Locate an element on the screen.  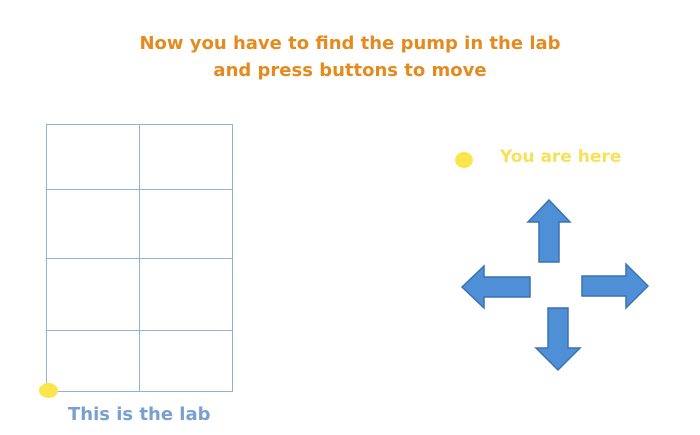
arrow-left-icon is located at coordinates (495, 287).